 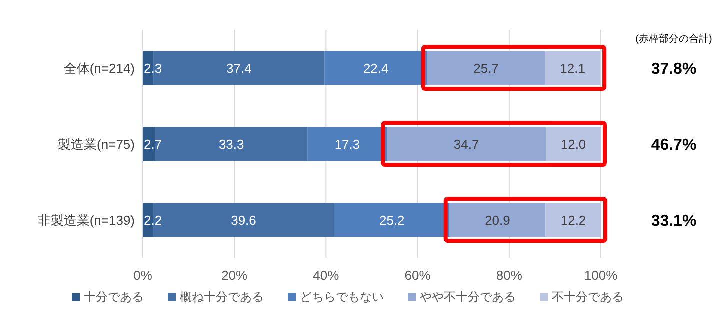 What do you see at coordinates (222, 297) in the screenshot?
I see `legend-label: 概ね十分である` at bounding box center [222, 297].